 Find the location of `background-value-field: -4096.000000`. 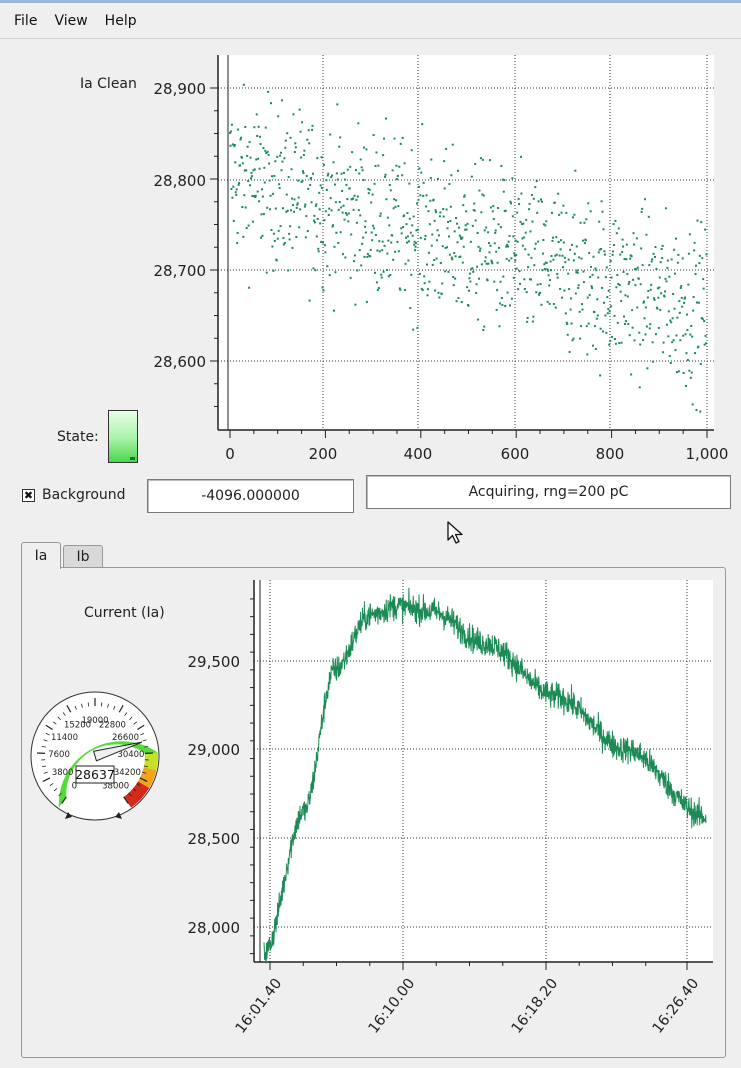

background-value-field: -4096.000000 is located at coordinates (250, 496).